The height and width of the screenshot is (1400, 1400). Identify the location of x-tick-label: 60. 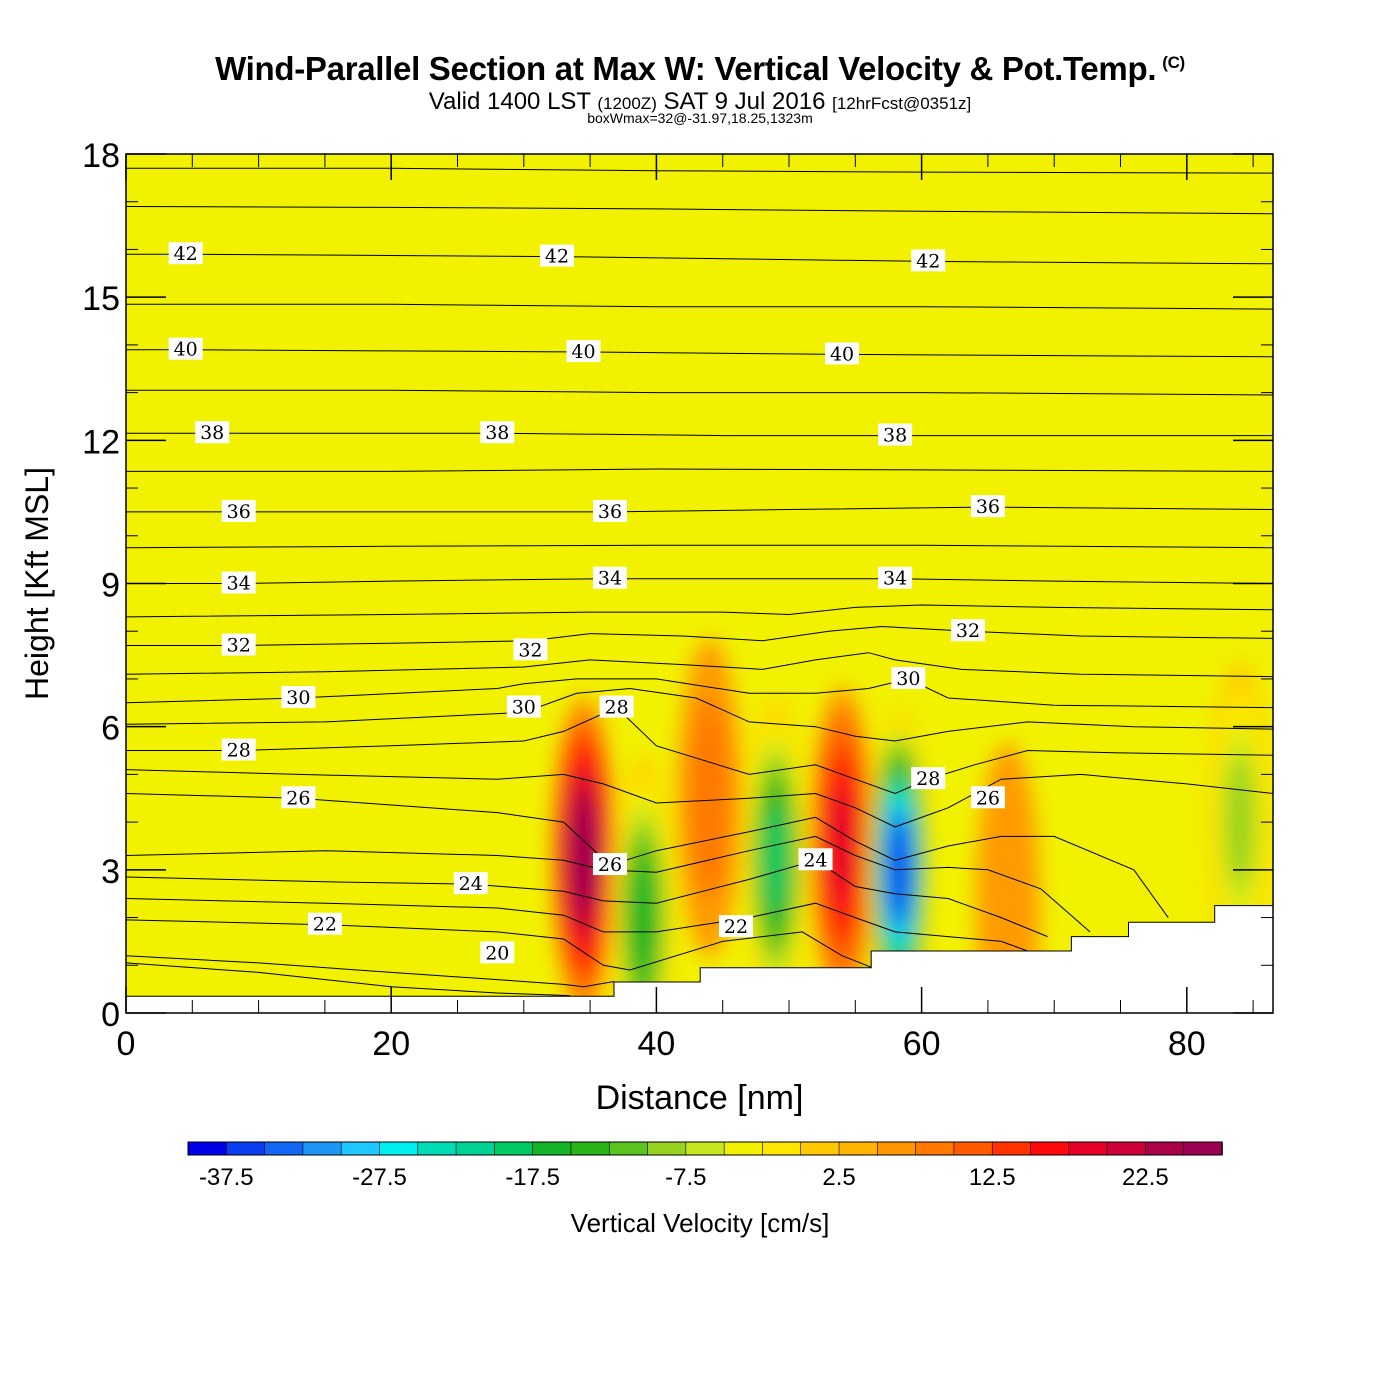
(922, 1044).